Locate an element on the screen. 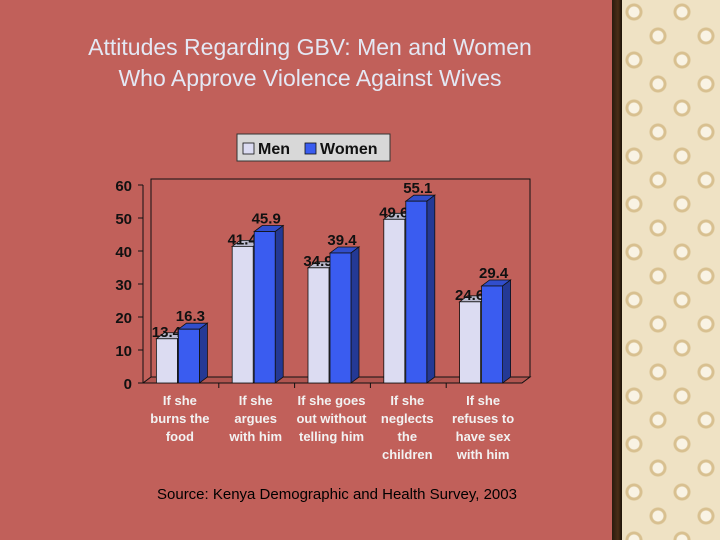 The width and height of the screenshot is (720, 540). slide-frame-border is located at coordinates (617, 270).